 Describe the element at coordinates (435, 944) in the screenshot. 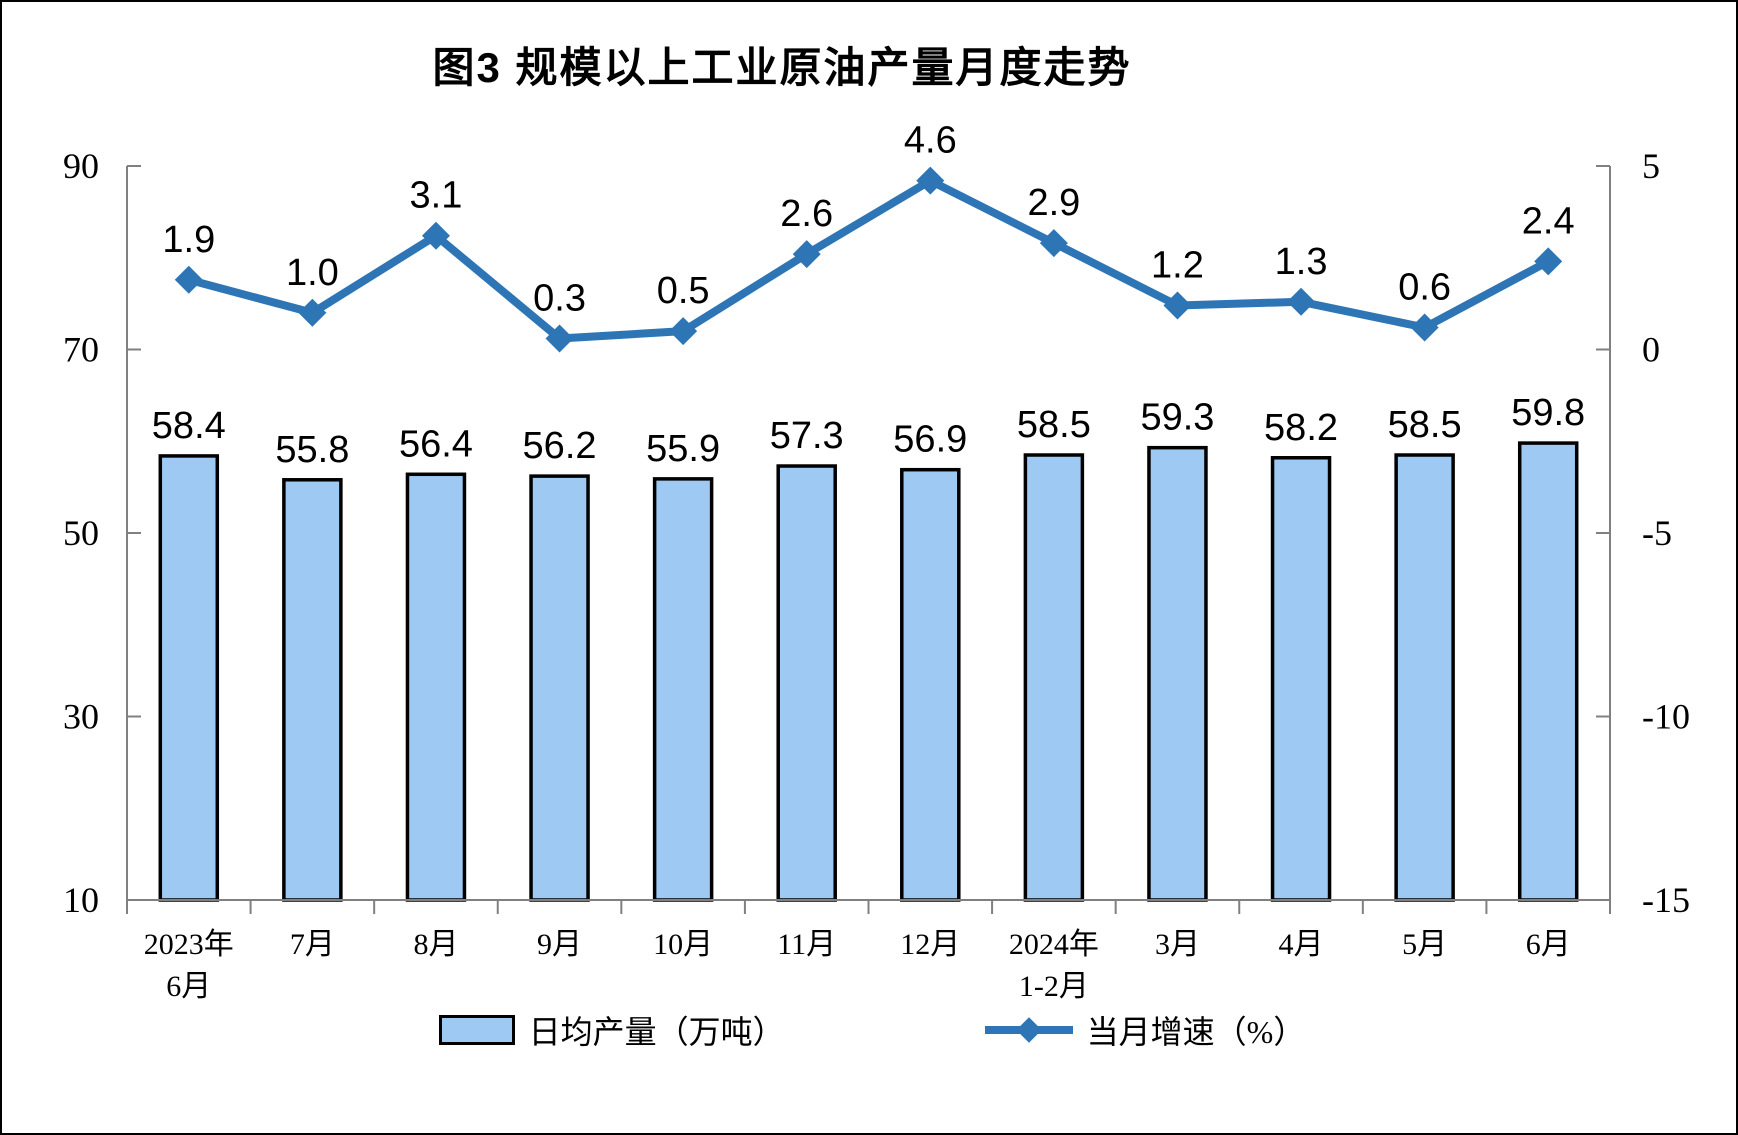

I see `x-axis-tick-label: 8月` at that location.